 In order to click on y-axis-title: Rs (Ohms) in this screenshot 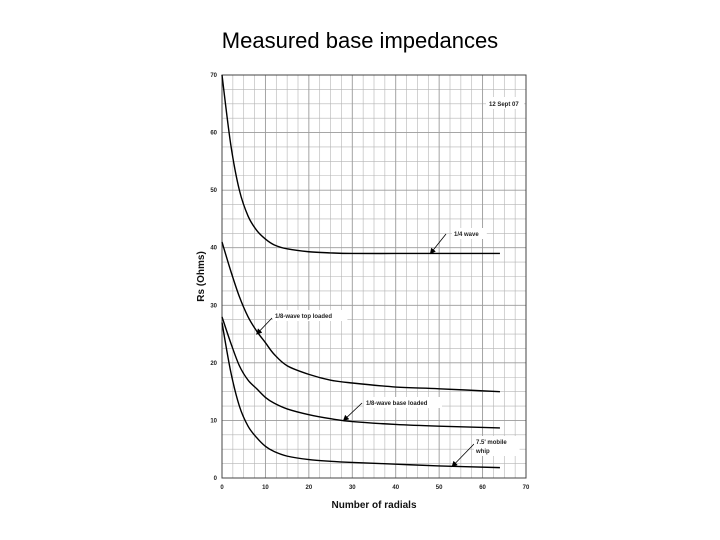, I will do `click(201, 276)`.